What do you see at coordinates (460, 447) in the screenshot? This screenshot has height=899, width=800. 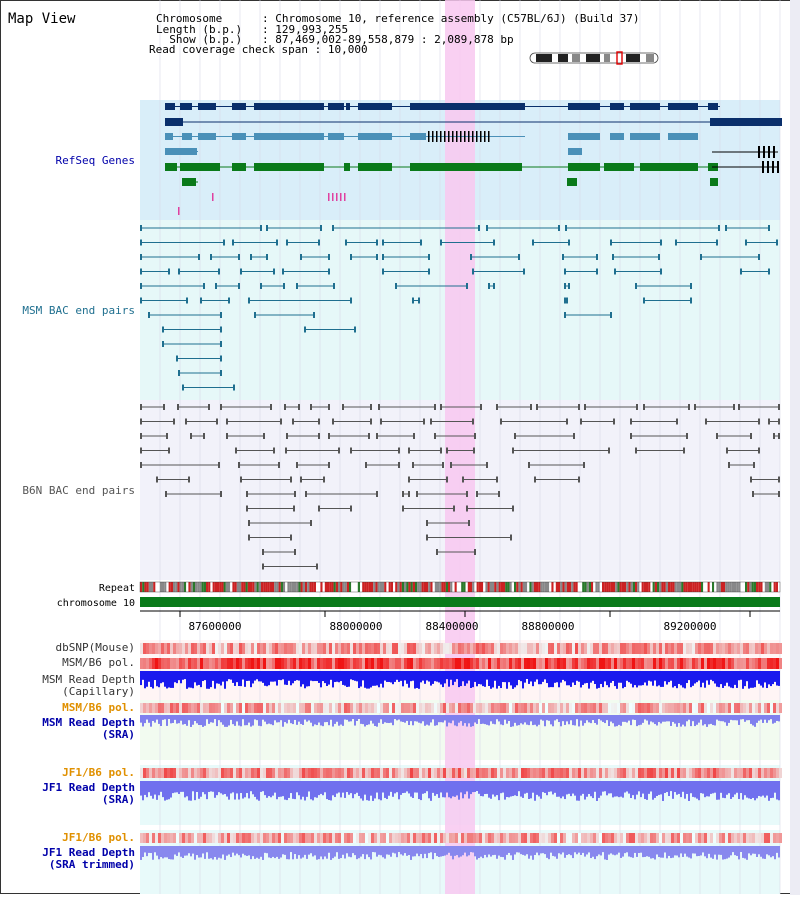 I see `selection-highlight` at bounding box center [460, 447].